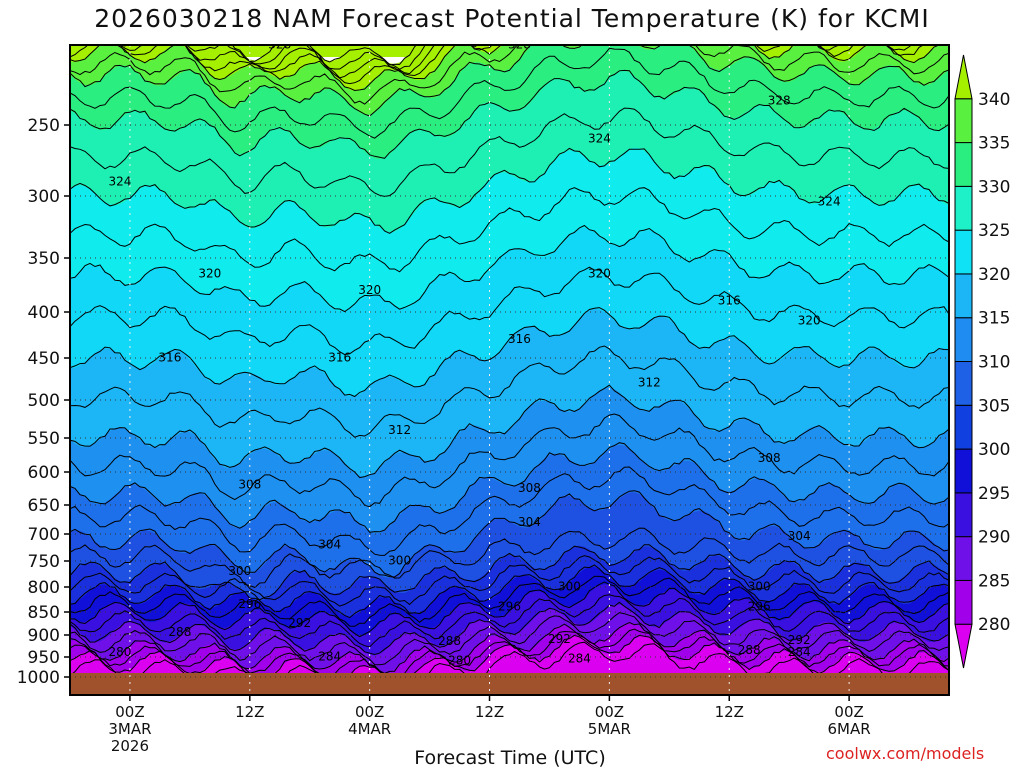 The width and height of the screenshot is (1024, 769). I want to click on colorbar-label: 285, so click(994, 581).